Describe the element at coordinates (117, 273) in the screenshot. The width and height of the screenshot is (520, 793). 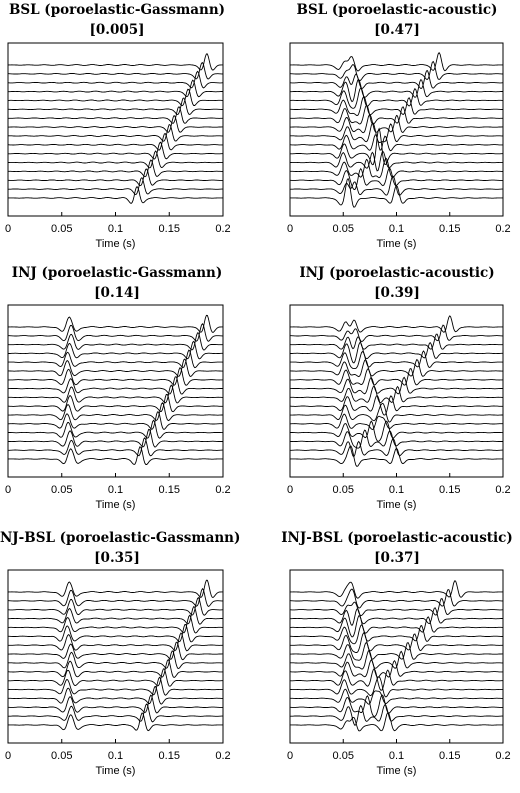
I see `panel-title: INJ (poroelastic-Gassmann)` at that location.